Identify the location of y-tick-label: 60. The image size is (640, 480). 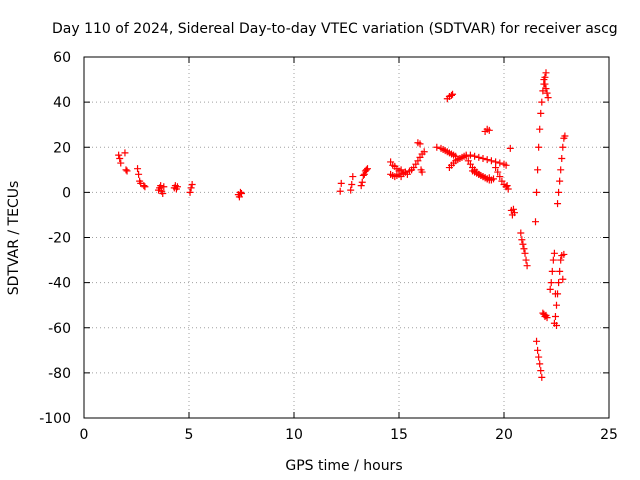
(62, 58).